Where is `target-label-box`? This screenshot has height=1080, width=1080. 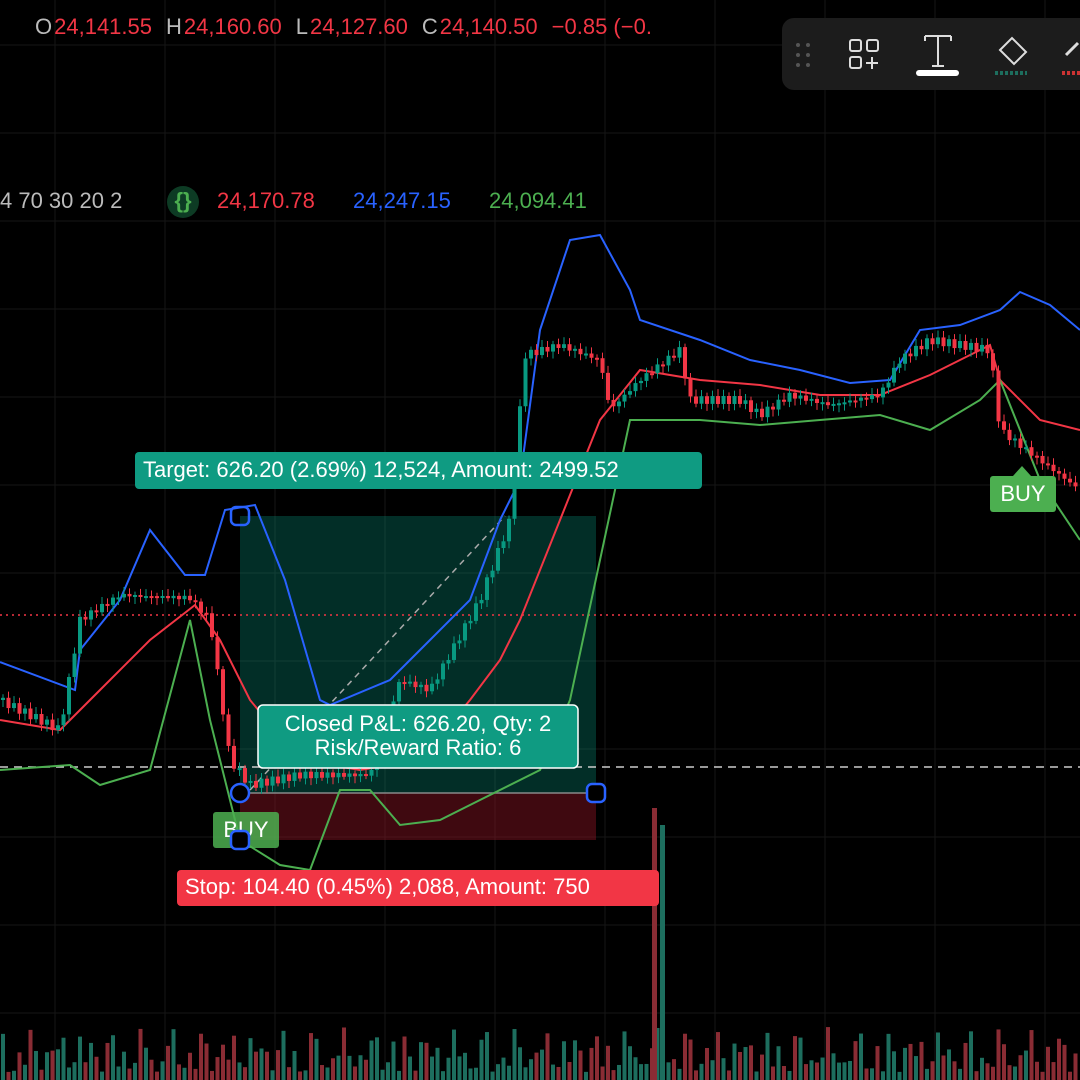 target-label-box is located at coordinates (418, 470).